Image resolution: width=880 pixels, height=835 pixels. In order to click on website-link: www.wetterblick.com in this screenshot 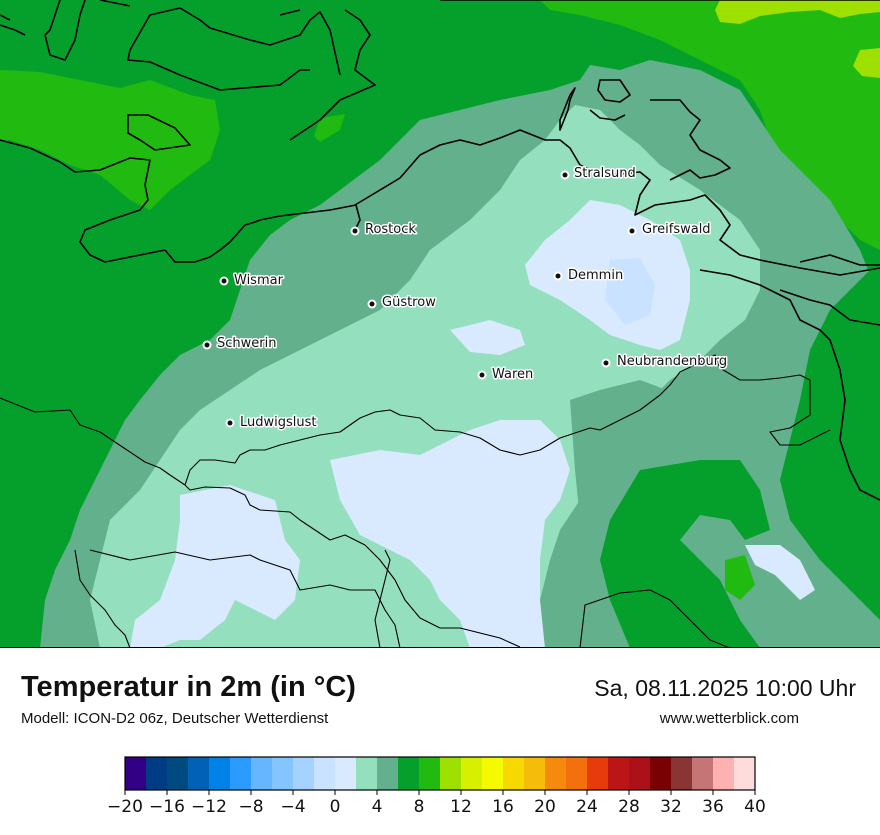, I will do `click(729, 718)`.